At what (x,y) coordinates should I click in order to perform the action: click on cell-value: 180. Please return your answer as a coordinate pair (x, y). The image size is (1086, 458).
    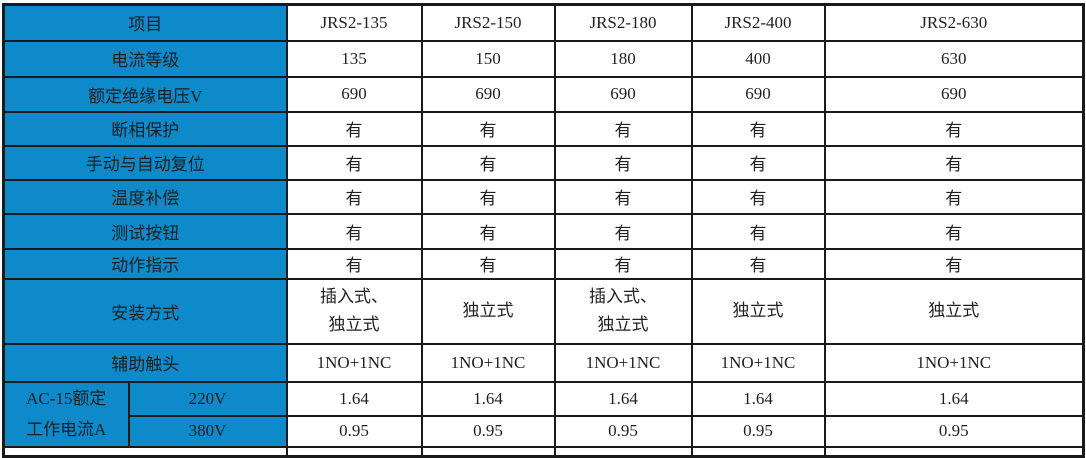
    Looking at the image, I should click on (623, 58).